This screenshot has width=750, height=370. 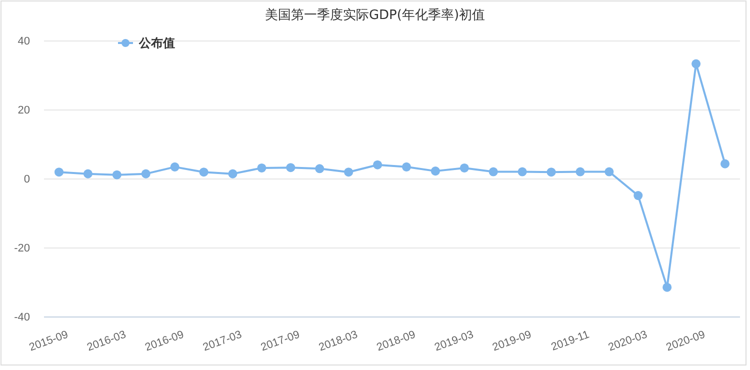 What do you see at coordinates (156, 43) in the screenshot?
I see `legend-label: 公布值` at bounding box center [156, 43].